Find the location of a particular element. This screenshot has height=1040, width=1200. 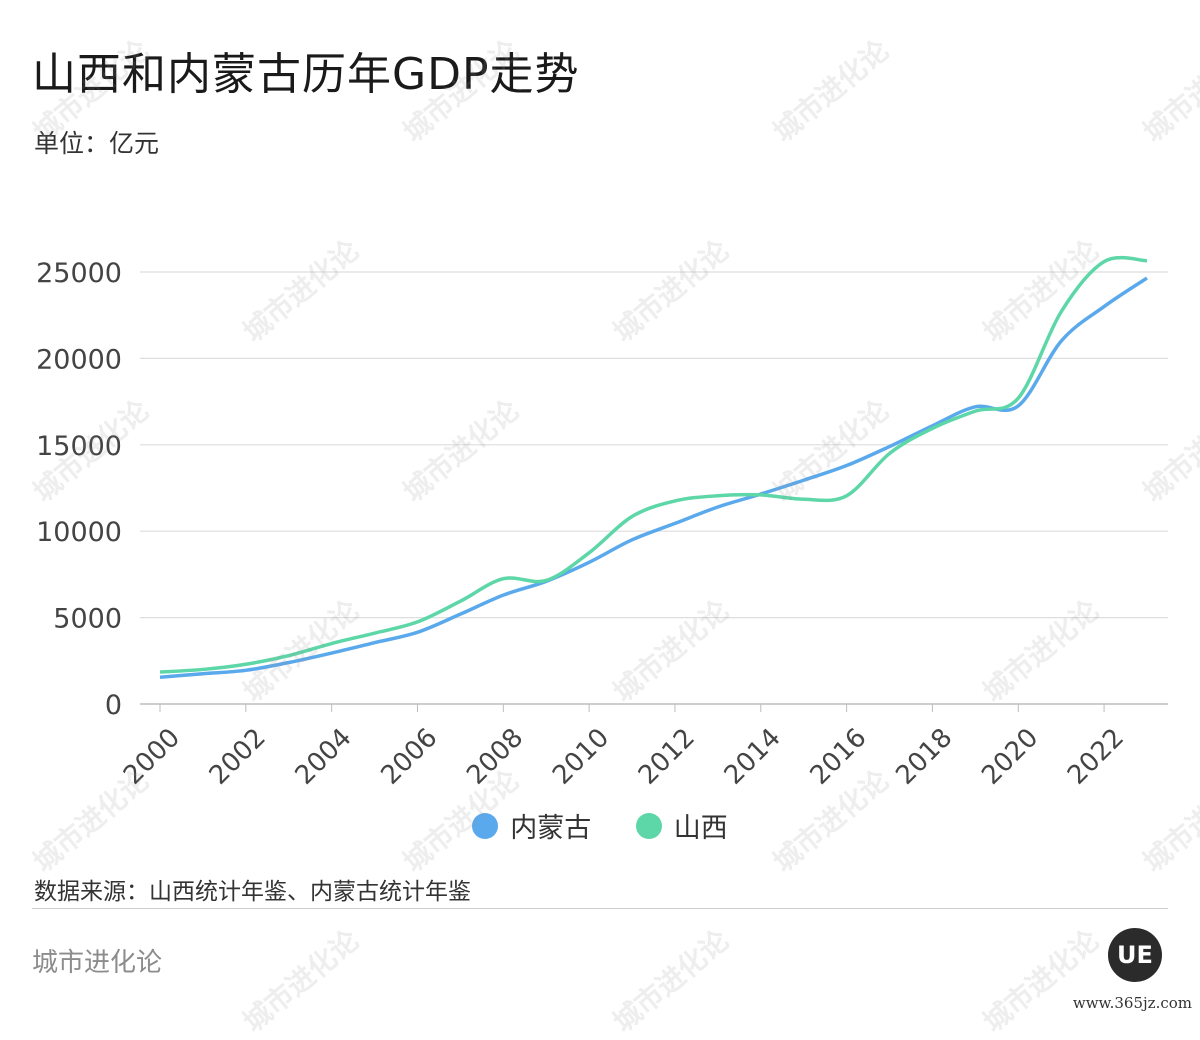

y-tick-label: 20000 is located at coordinates (79, 359).